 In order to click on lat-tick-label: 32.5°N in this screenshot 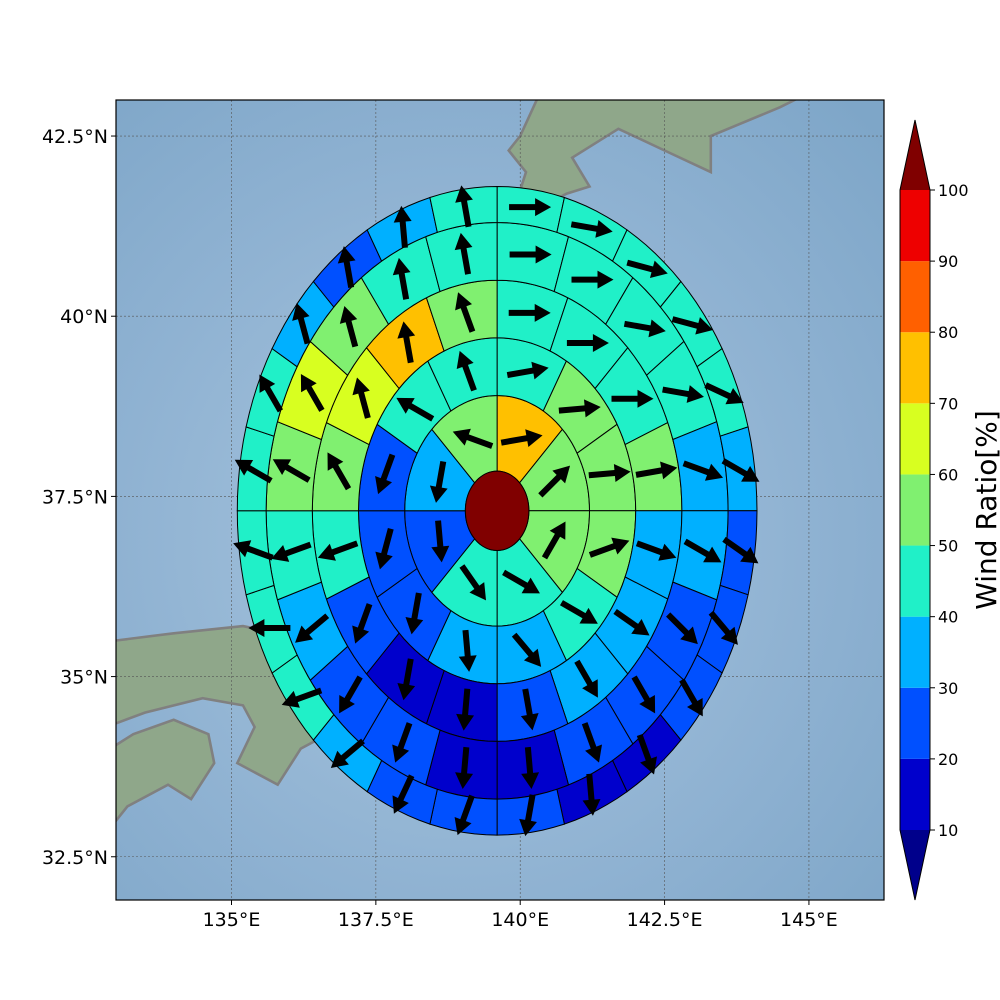, I will do `click(75, 858)`.